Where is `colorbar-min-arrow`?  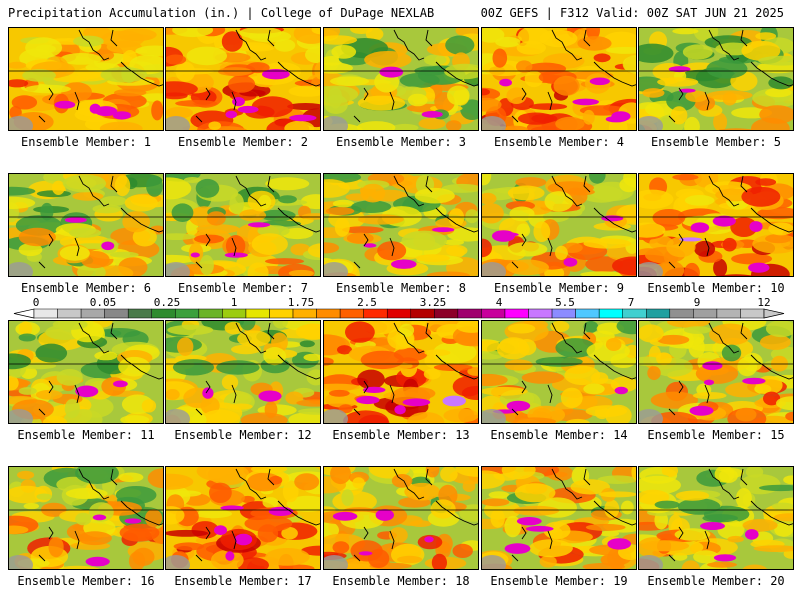
colorbar-min-arrow is located at coordinates (24, 313).